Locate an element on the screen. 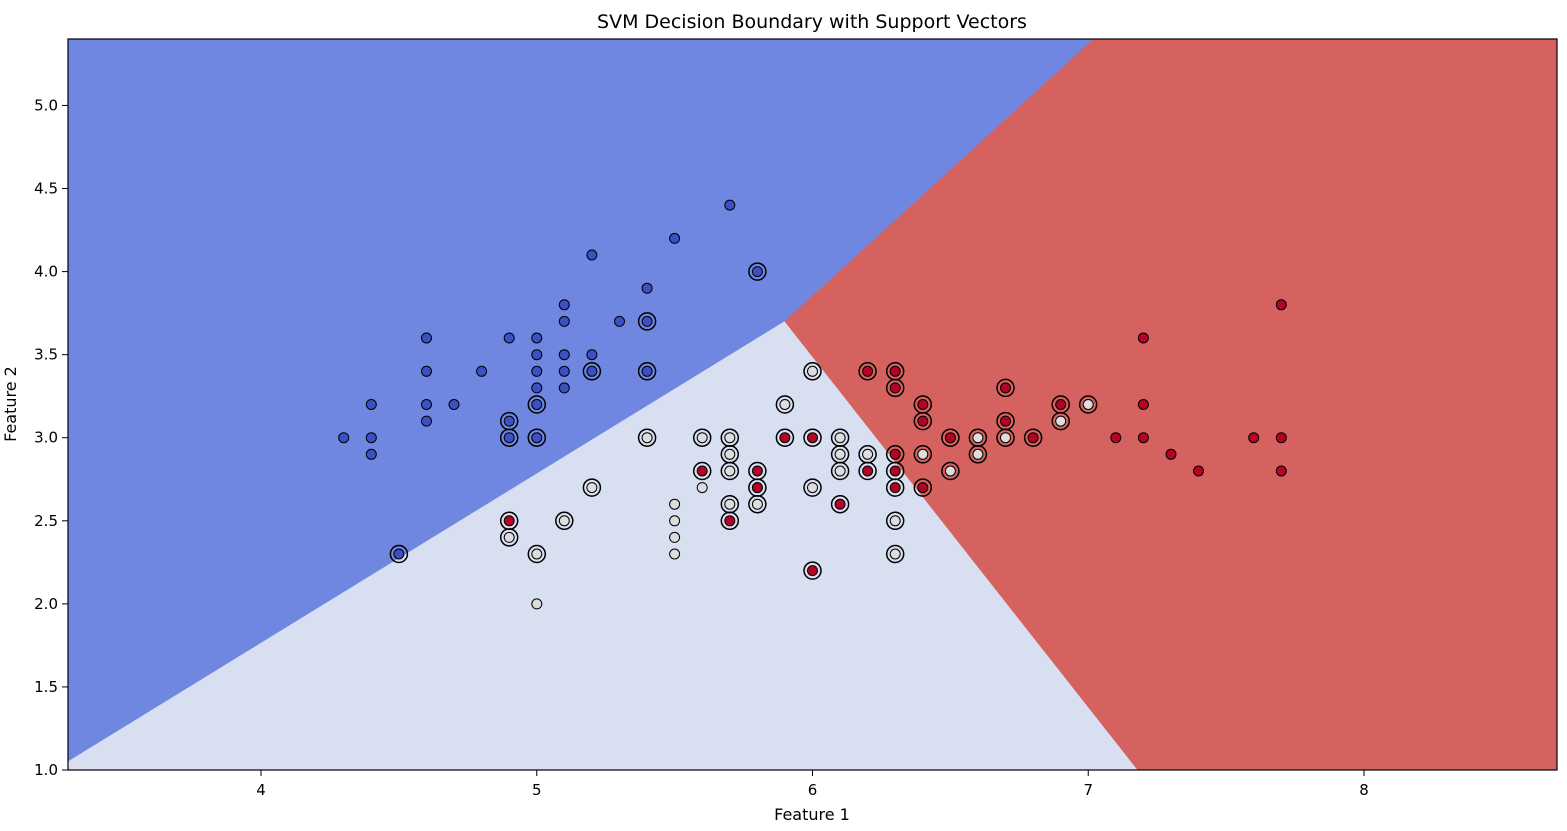  x-tick-label: 4 is located at coordinates (261, 790).